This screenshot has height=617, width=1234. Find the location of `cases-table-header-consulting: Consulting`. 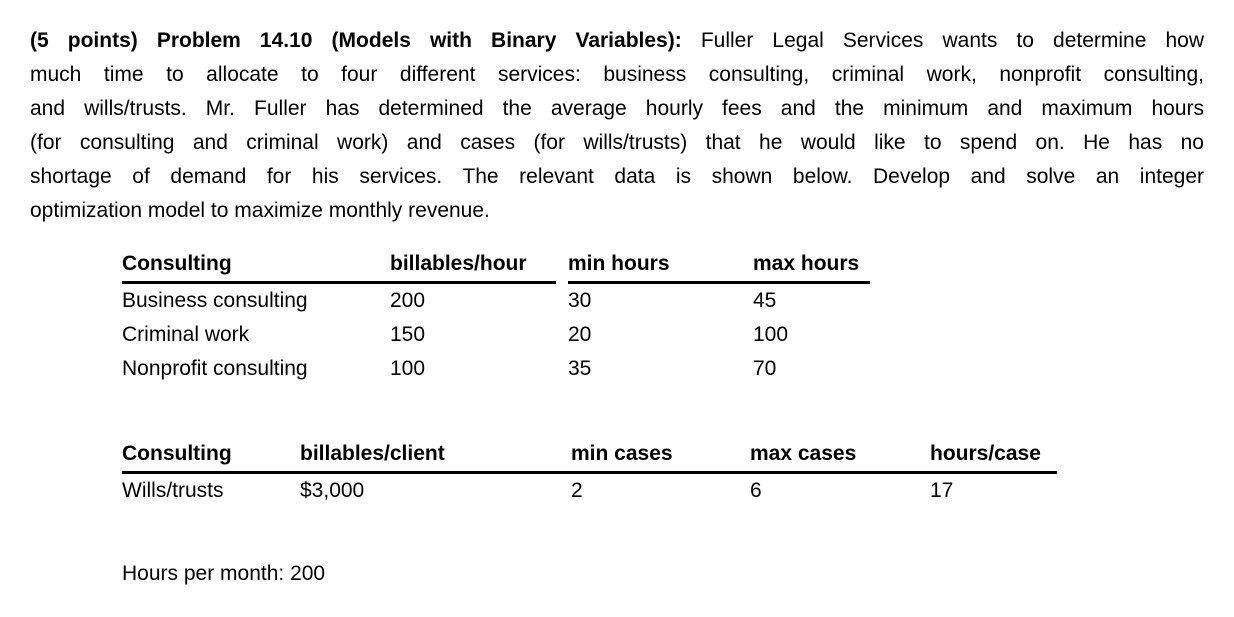

cases-table-header-consulting: Consulting is located at coordinates (211, 455).